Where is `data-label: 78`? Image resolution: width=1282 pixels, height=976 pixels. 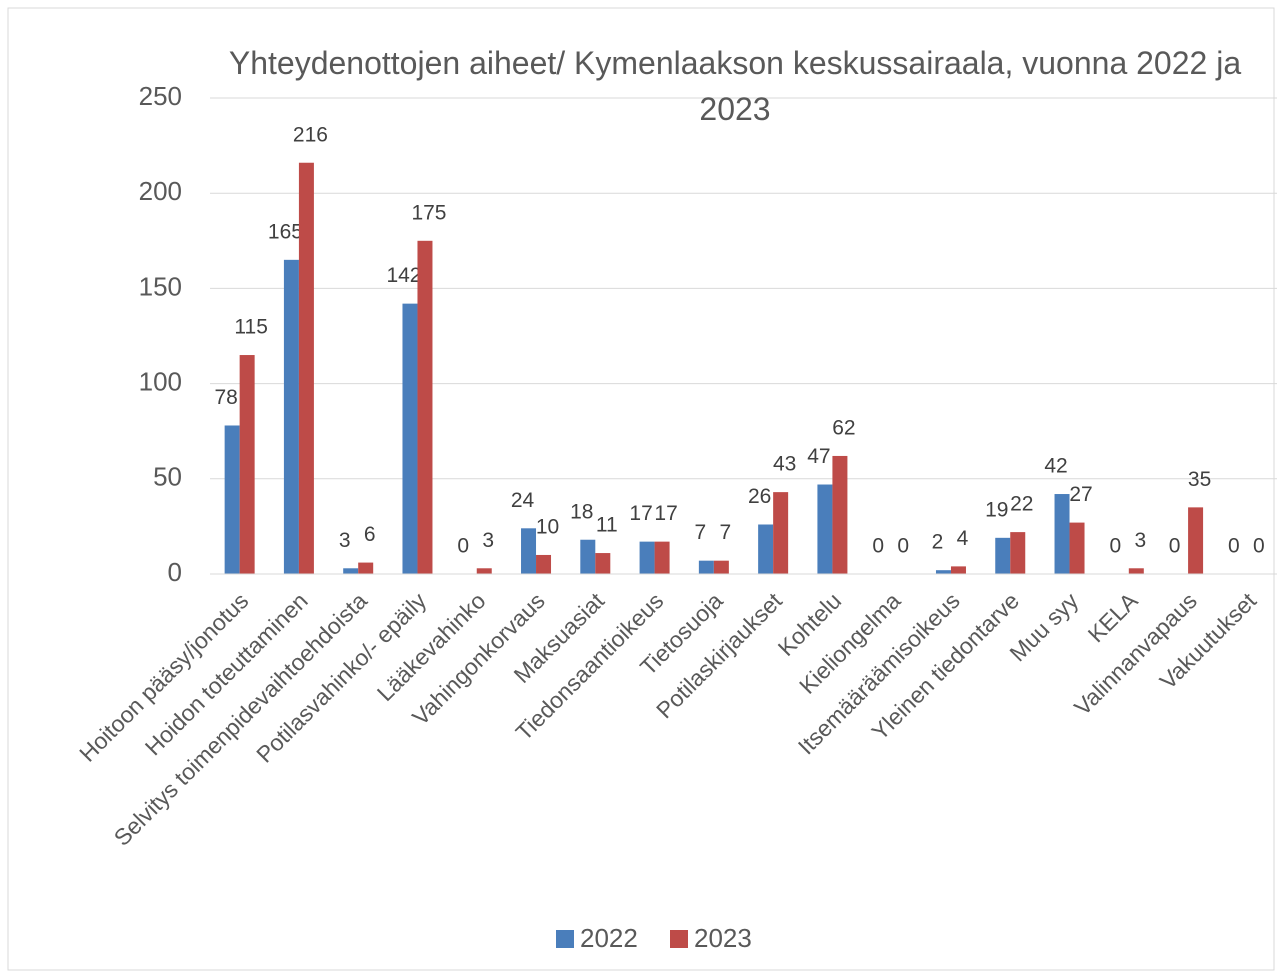
data-label: 78 is located at coordinates (225, 397).